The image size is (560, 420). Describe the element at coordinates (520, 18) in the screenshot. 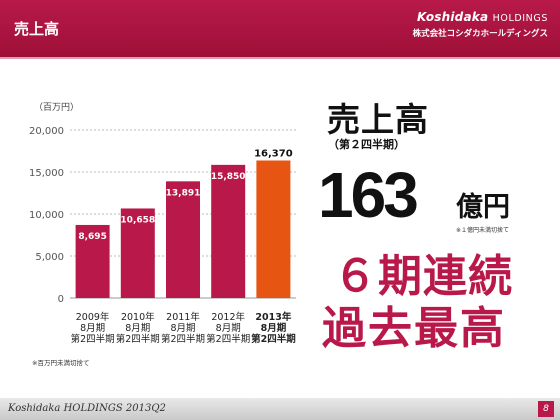

I see `brand-holdings: HOLDINGS` at that location.